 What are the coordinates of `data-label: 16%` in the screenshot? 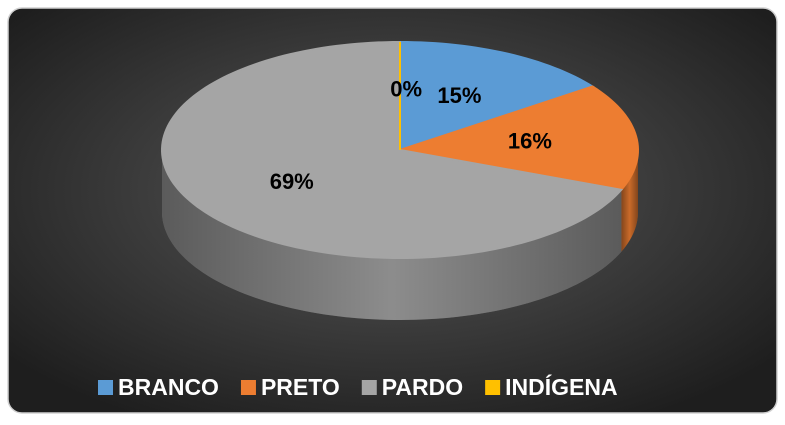 It's located at (530, 140).